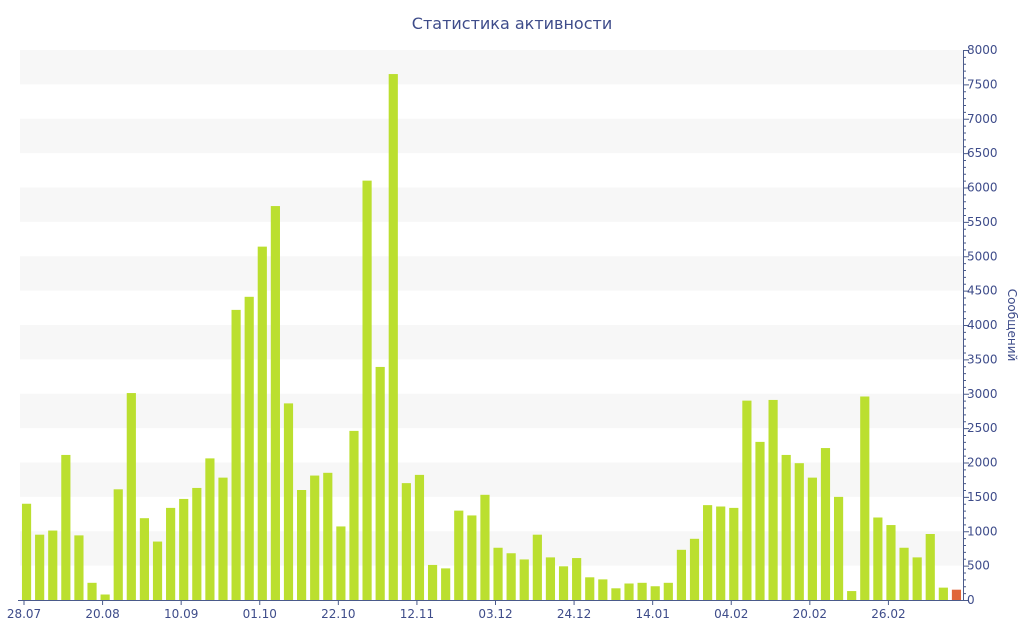 This screenshot has height=640, width=1024. Describe the element at coordinates (982, 531) in the screenshot. I see `y-tick-label: 1000` at that location.